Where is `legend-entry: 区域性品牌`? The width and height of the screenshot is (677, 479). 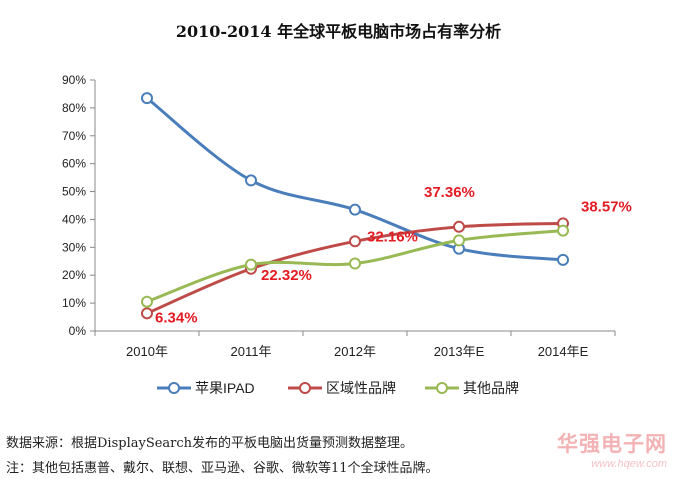 legend-entry: 区域性品牌 is located at coordinates (361, 388).